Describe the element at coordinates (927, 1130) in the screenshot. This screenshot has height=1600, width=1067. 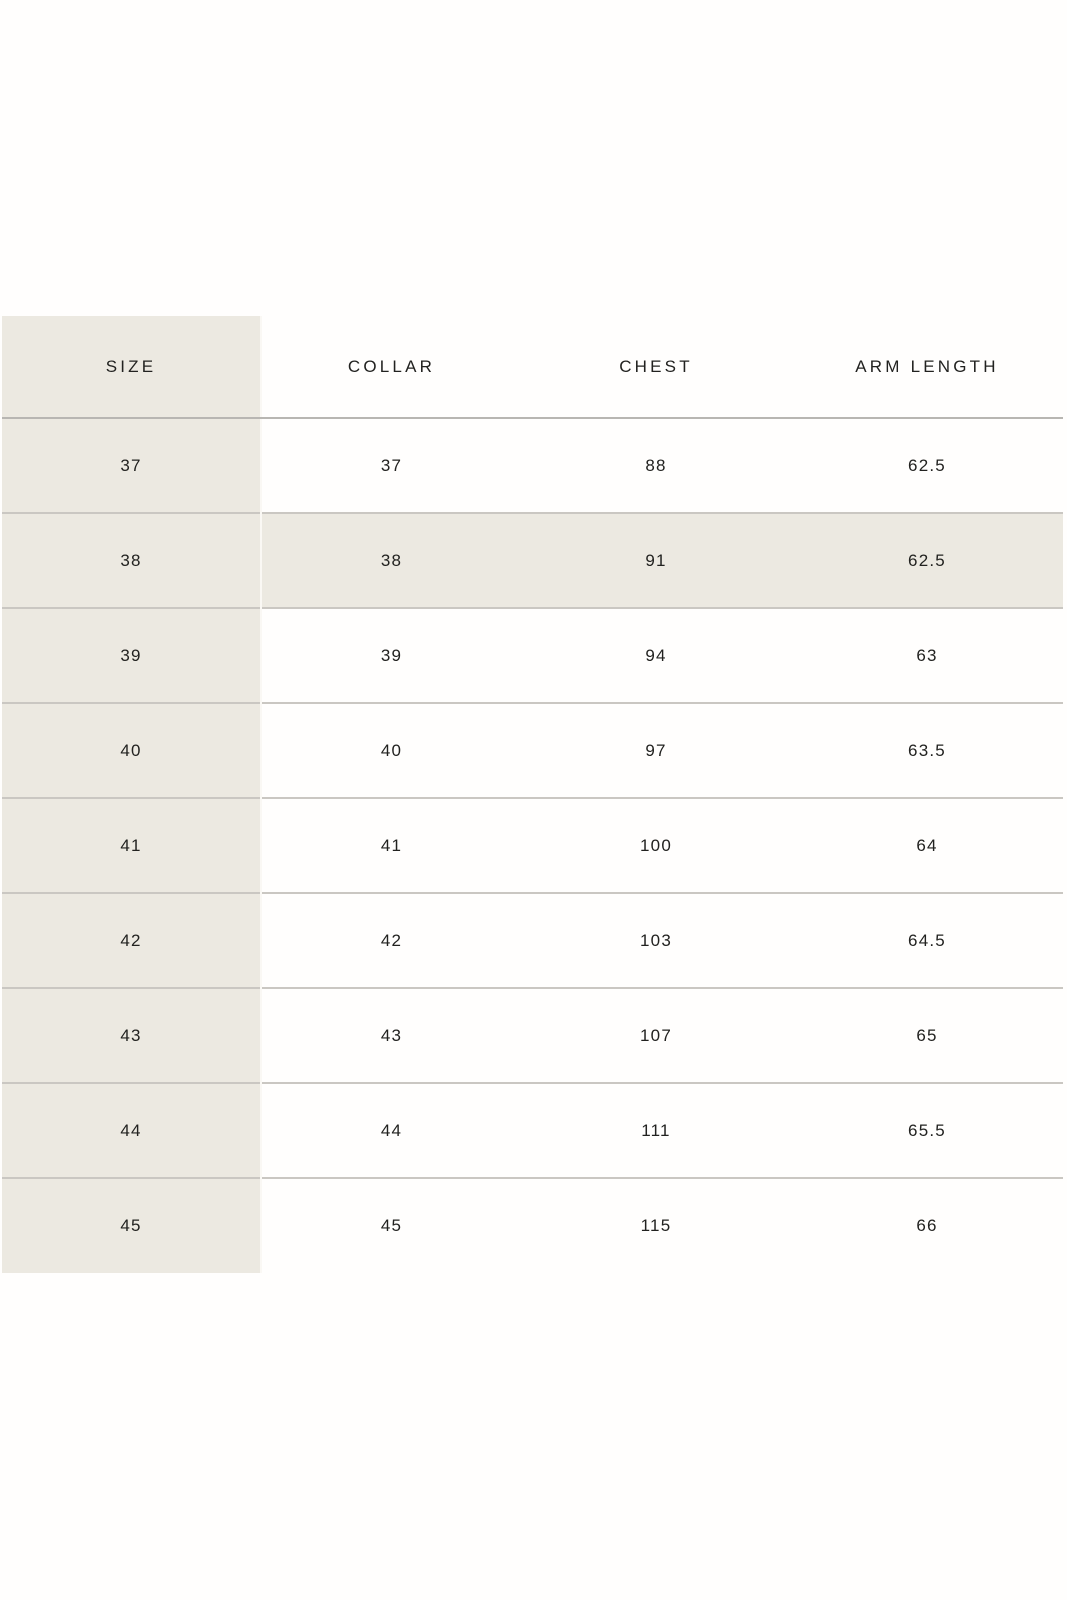
I see `arm-length-cell: 65.5` at that location.